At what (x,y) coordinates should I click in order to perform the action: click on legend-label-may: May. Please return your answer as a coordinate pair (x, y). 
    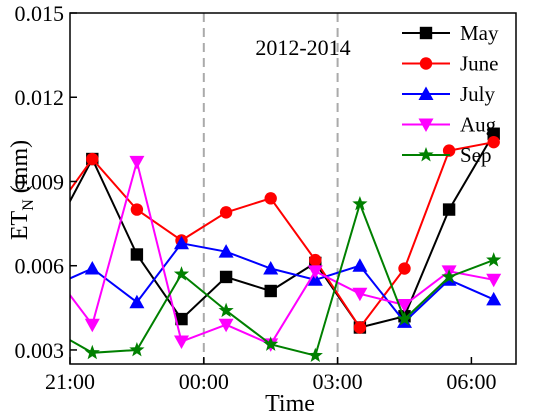
    Looking at the image, I should click on (479, 33).